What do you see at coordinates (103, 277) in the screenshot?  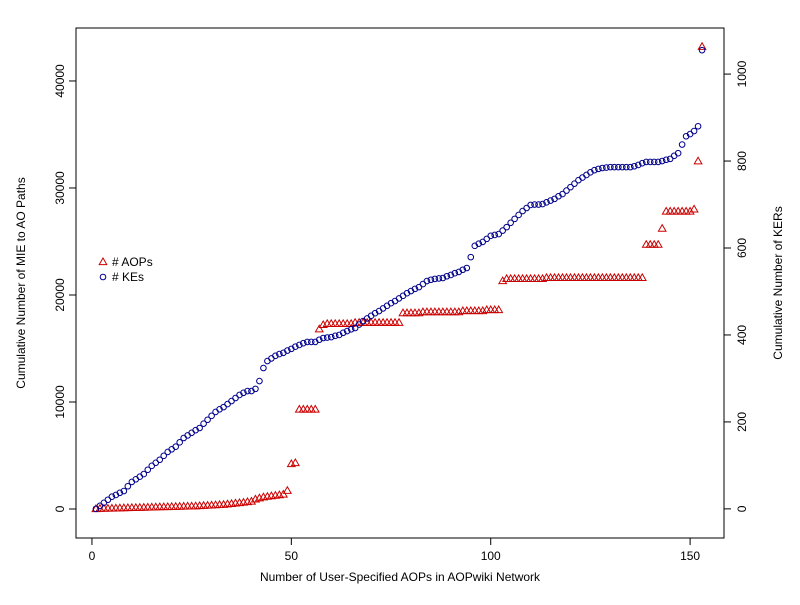 I see `legend-marker` at bounding box center [103, 277].